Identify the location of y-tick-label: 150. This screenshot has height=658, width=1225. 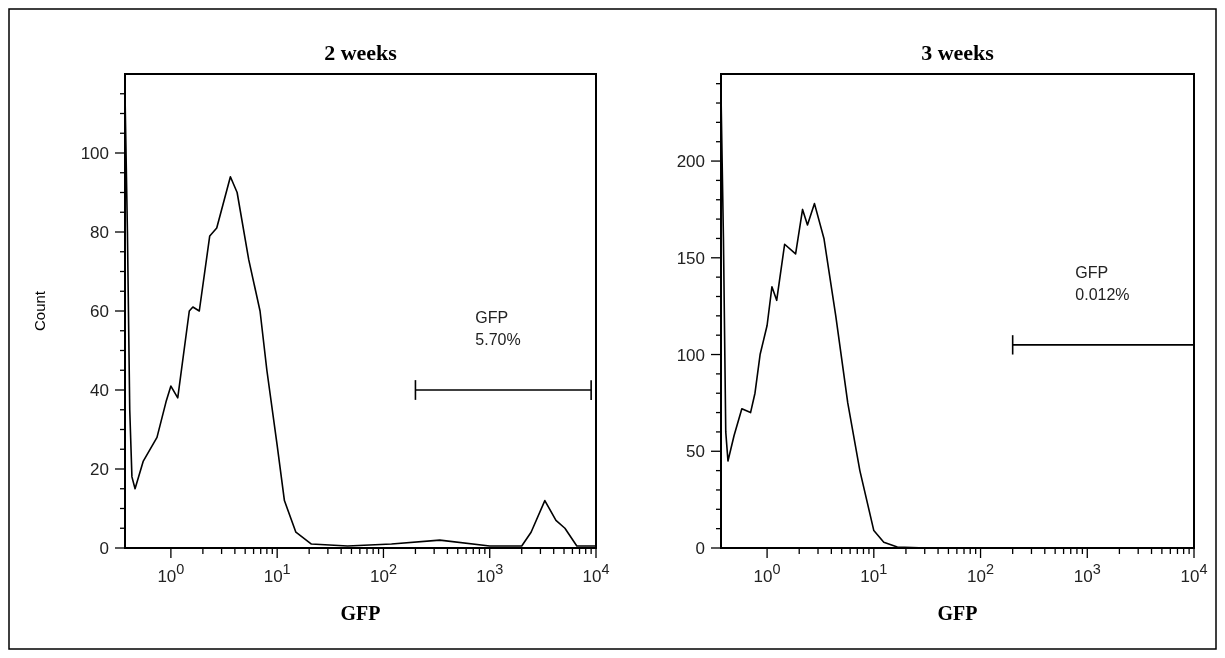
(690, 258).